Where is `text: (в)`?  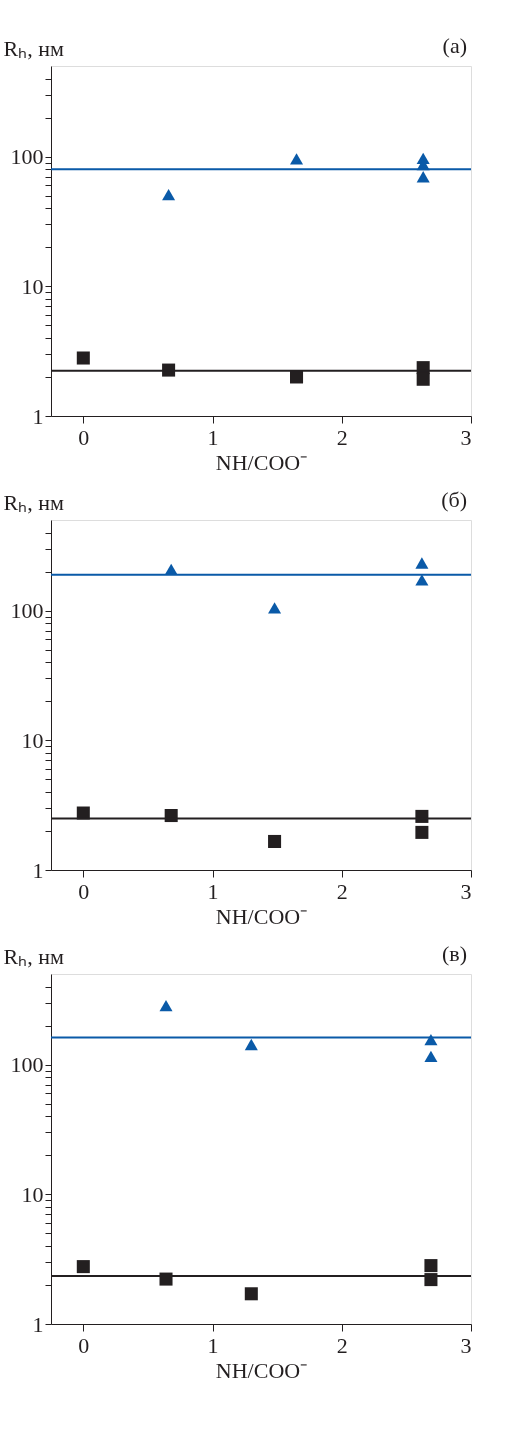
text: (в) is located at coordinates (454, 953).